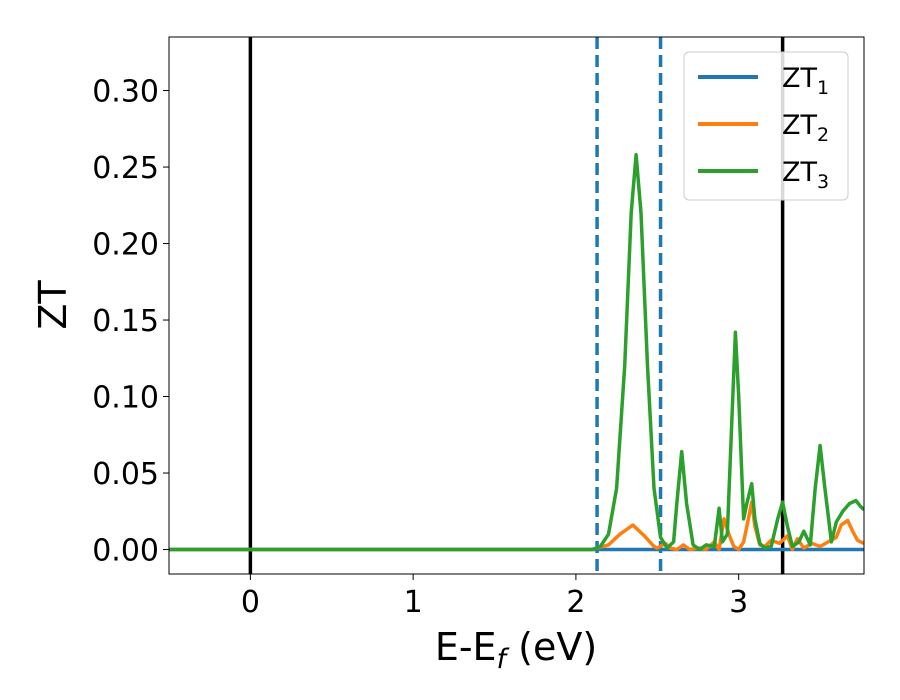 Image resolution: width=900 pixels, height=700 pixels. Describe the element at coordinates (805, 128) in the screenshot. I see `legend-label-zt2: ZT2` at that location.